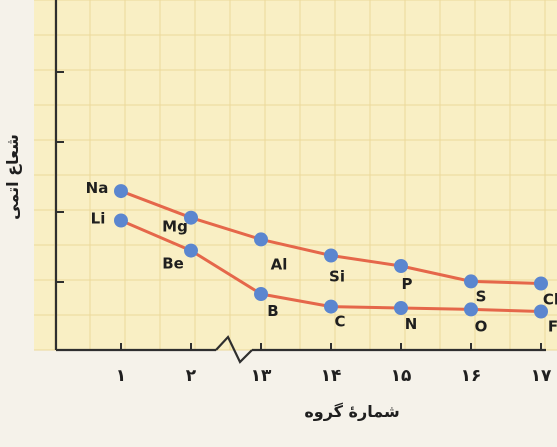 This screenshot has height=447, width=557. What do you see at coordinates (12, 177) in the screenshot?
I see `y-axis-title: شعاع اتمی` at bounding box center [12, 177].